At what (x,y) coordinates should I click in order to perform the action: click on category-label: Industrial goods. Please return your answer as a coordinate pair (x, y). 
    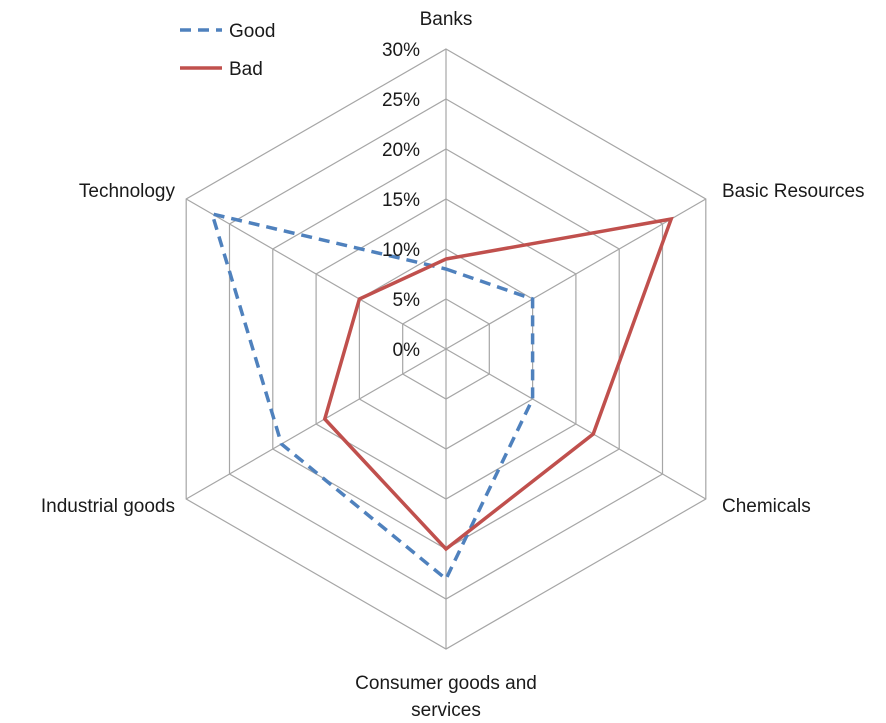
    Looking at the image, I should click on (108, 506).